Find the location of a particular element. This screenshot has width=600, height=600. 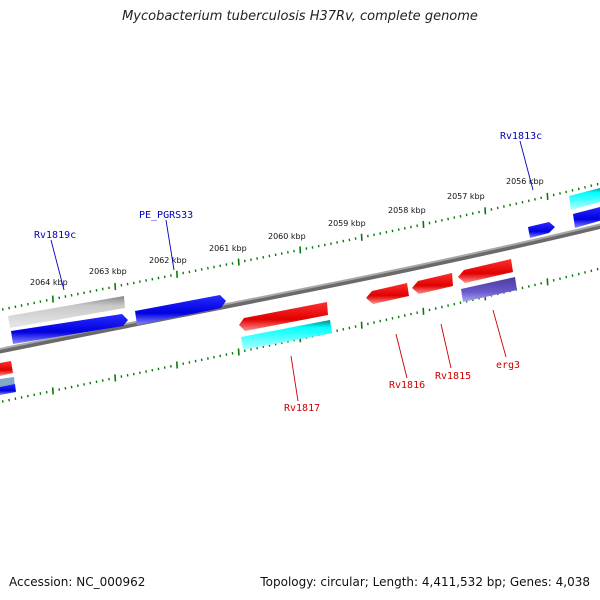

gene-rv1816 is located at coordinates (387, 293).